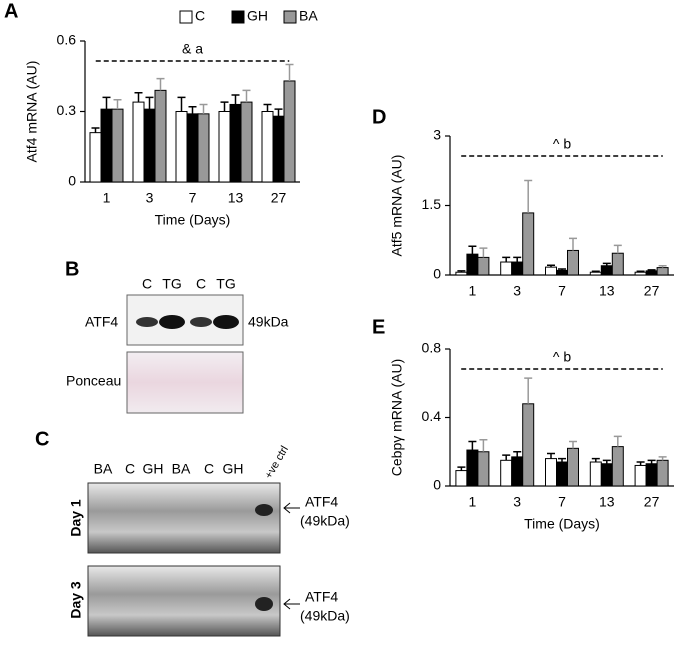 This screenshot has width=675, height=646. What do you see at coordinates (67, 110) in the screenshot?
I see `y-tick-label: 0.3` at bounding box center [67, 110].